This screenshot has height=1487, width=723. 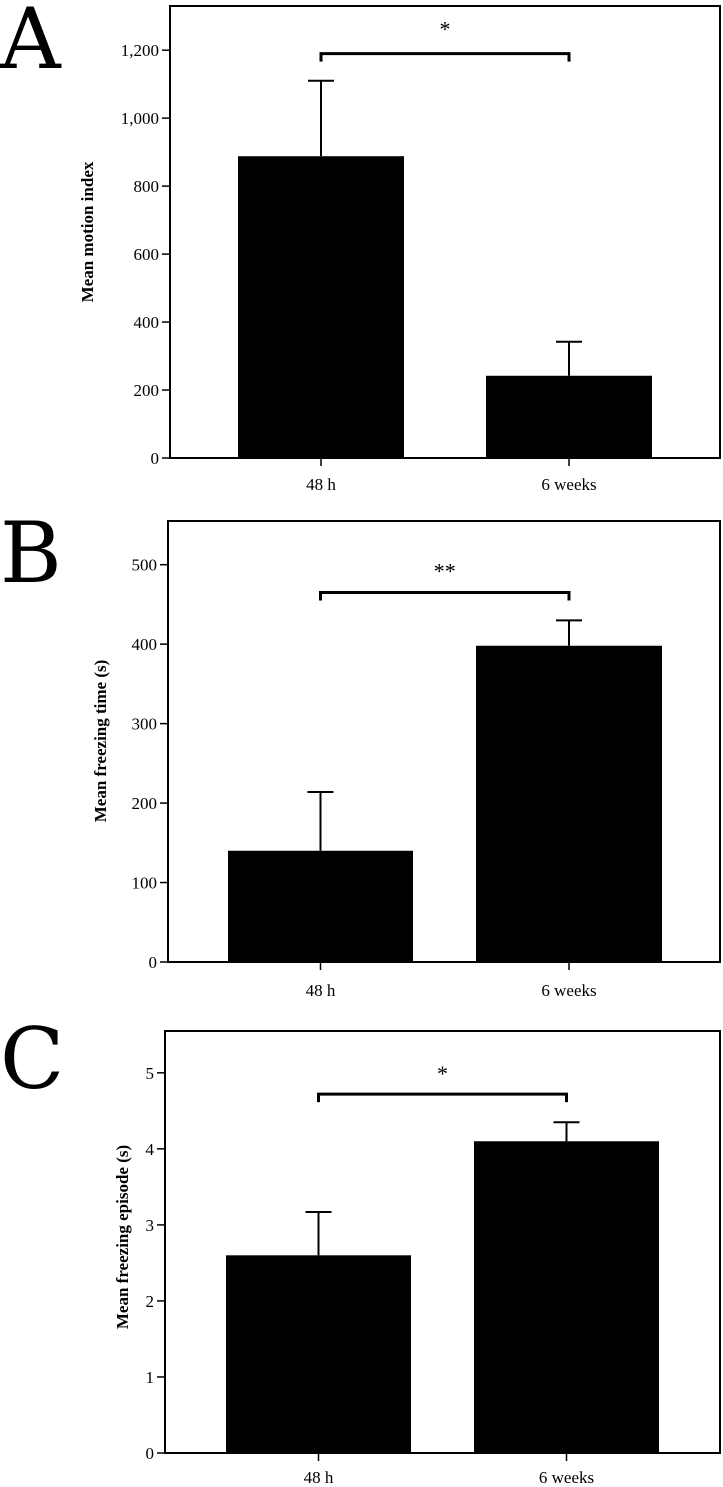 I want to click on y-tick-label: 100, so click(x=145, y=883).